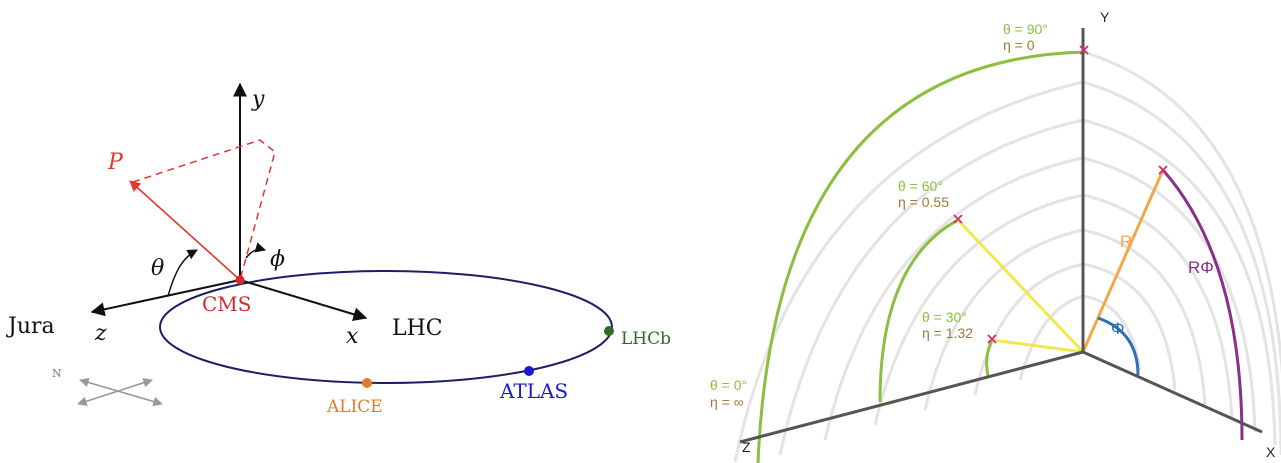 This screenshot has height=463, width=1281. What do you see at coordinates (226, 304) in the screenshot?
I see `cms-label: CMS` at bounding box center [226, 304].